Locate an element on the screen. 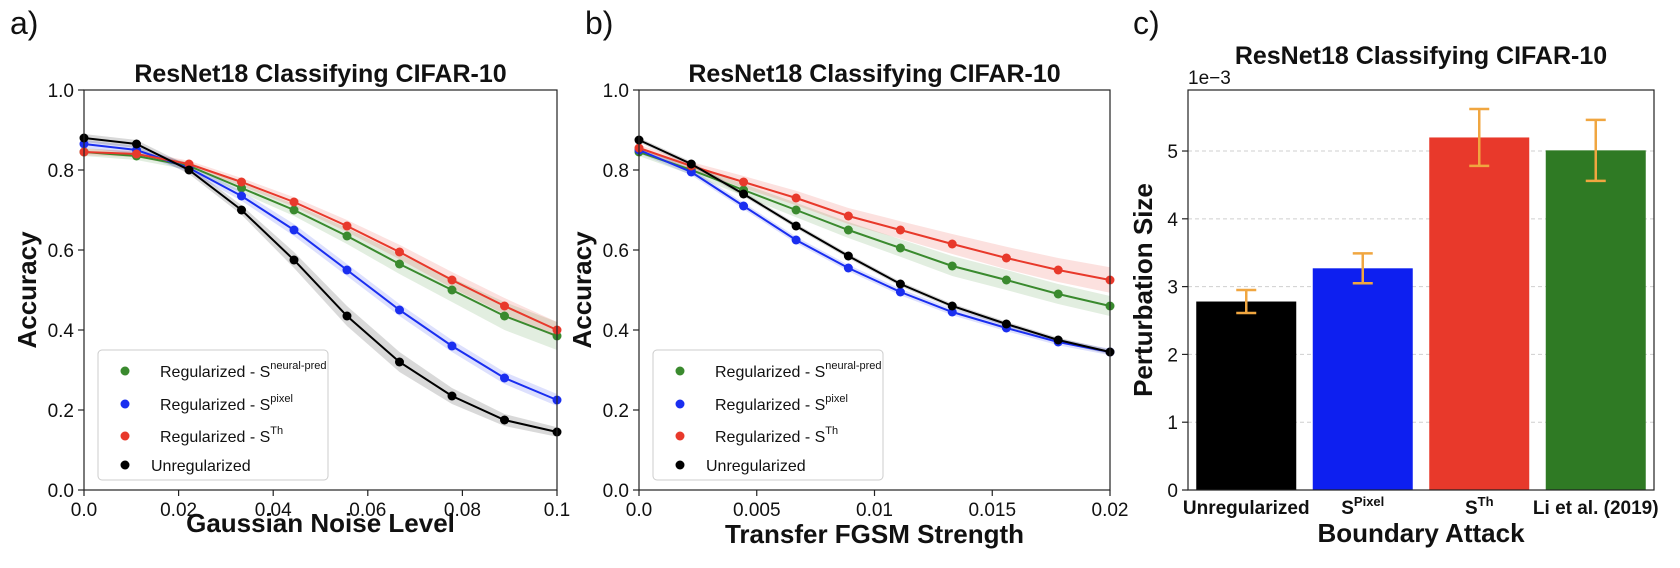 Image resolution: width=1680 pixels, height=568 pixels. legend-entry-sup: neural-pred is located at coordinates (853, 366).